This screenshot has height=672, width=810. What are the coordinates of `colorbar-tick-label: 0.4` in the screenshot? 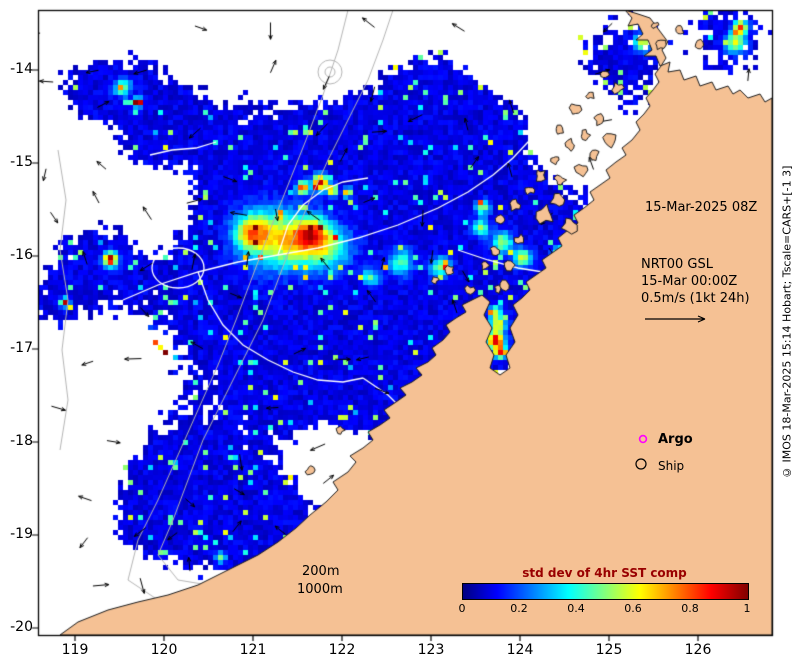 It's located at (576, 608).